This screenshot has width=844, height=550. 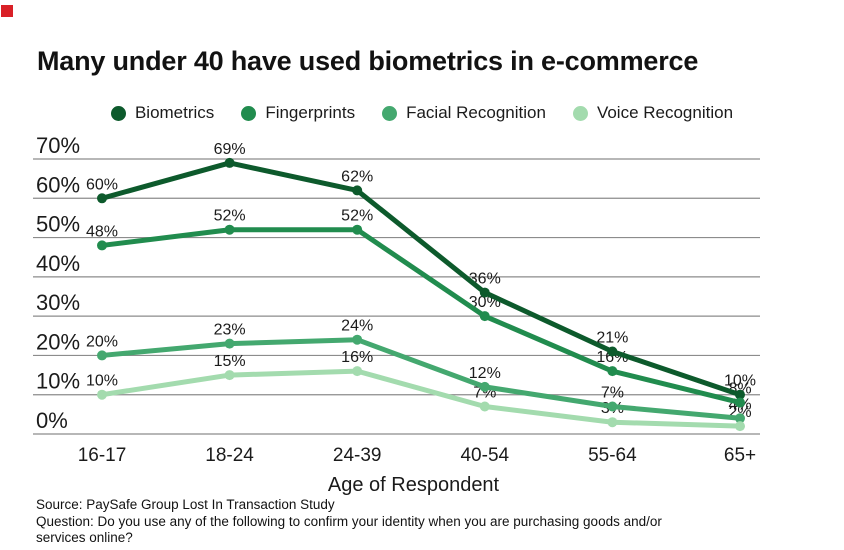 I want to click on legend-dot-voice-recognition, so click(x=580, y=113).